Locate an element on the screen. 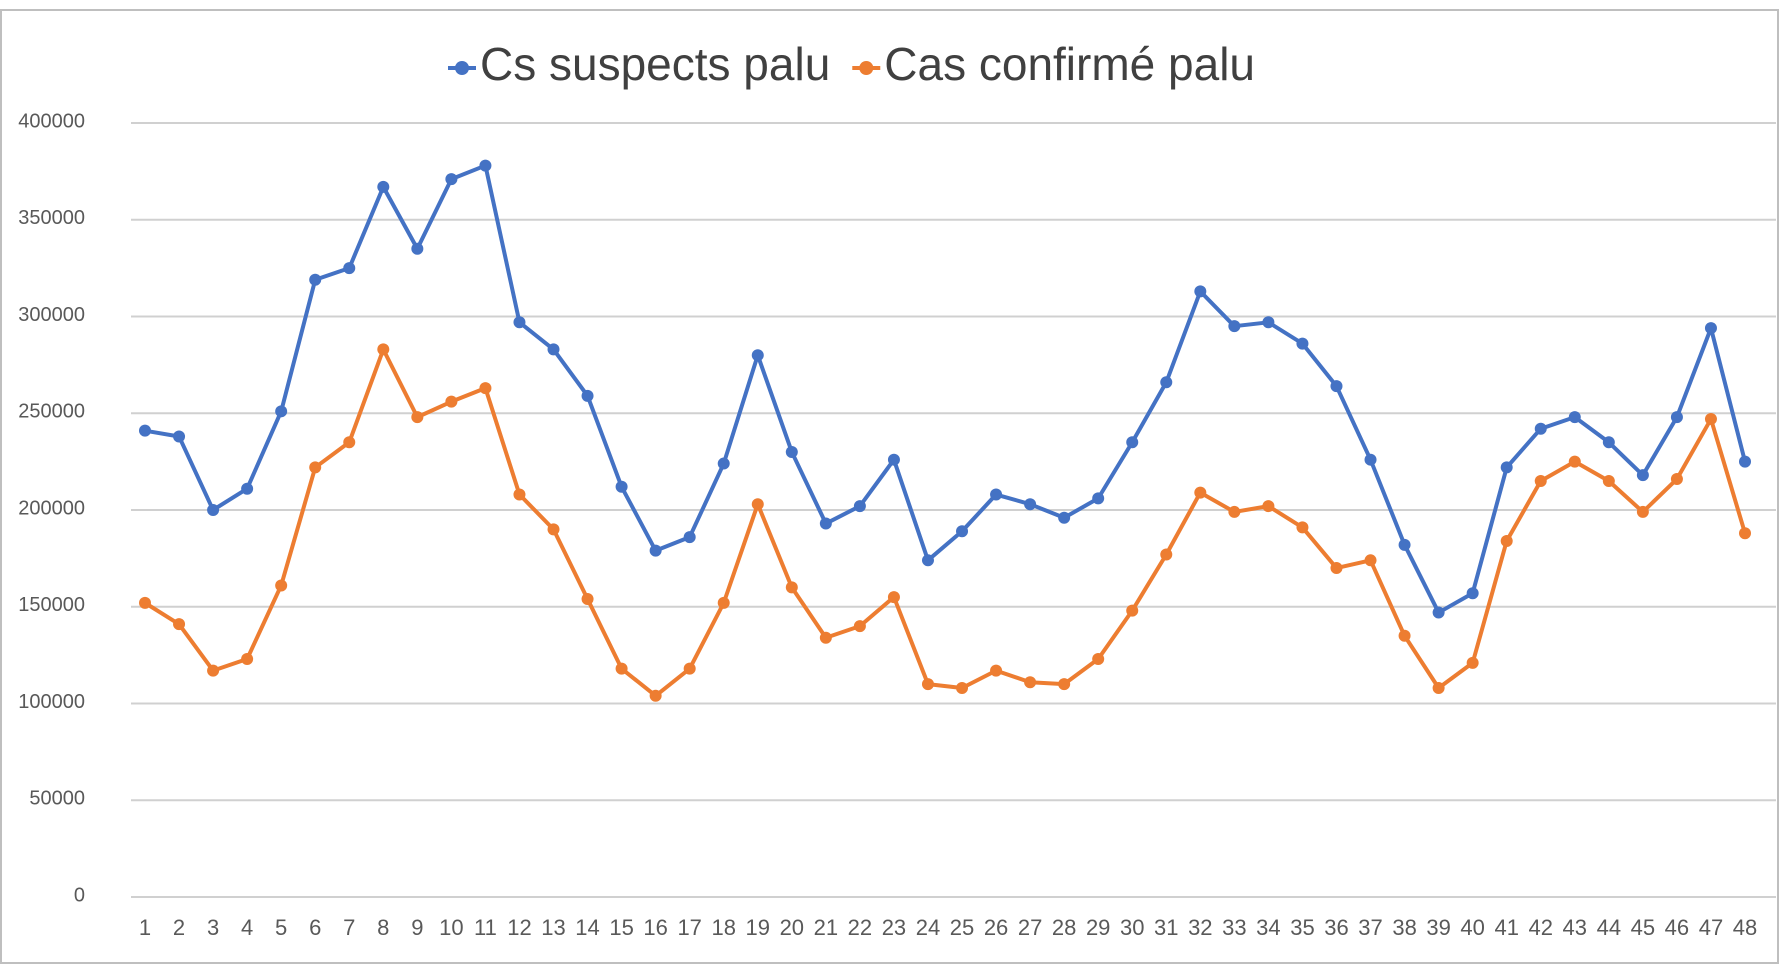 The width and height of the screenshot is (1779, 964). x-tick-label: 7 is located at coordinates (349, 927).